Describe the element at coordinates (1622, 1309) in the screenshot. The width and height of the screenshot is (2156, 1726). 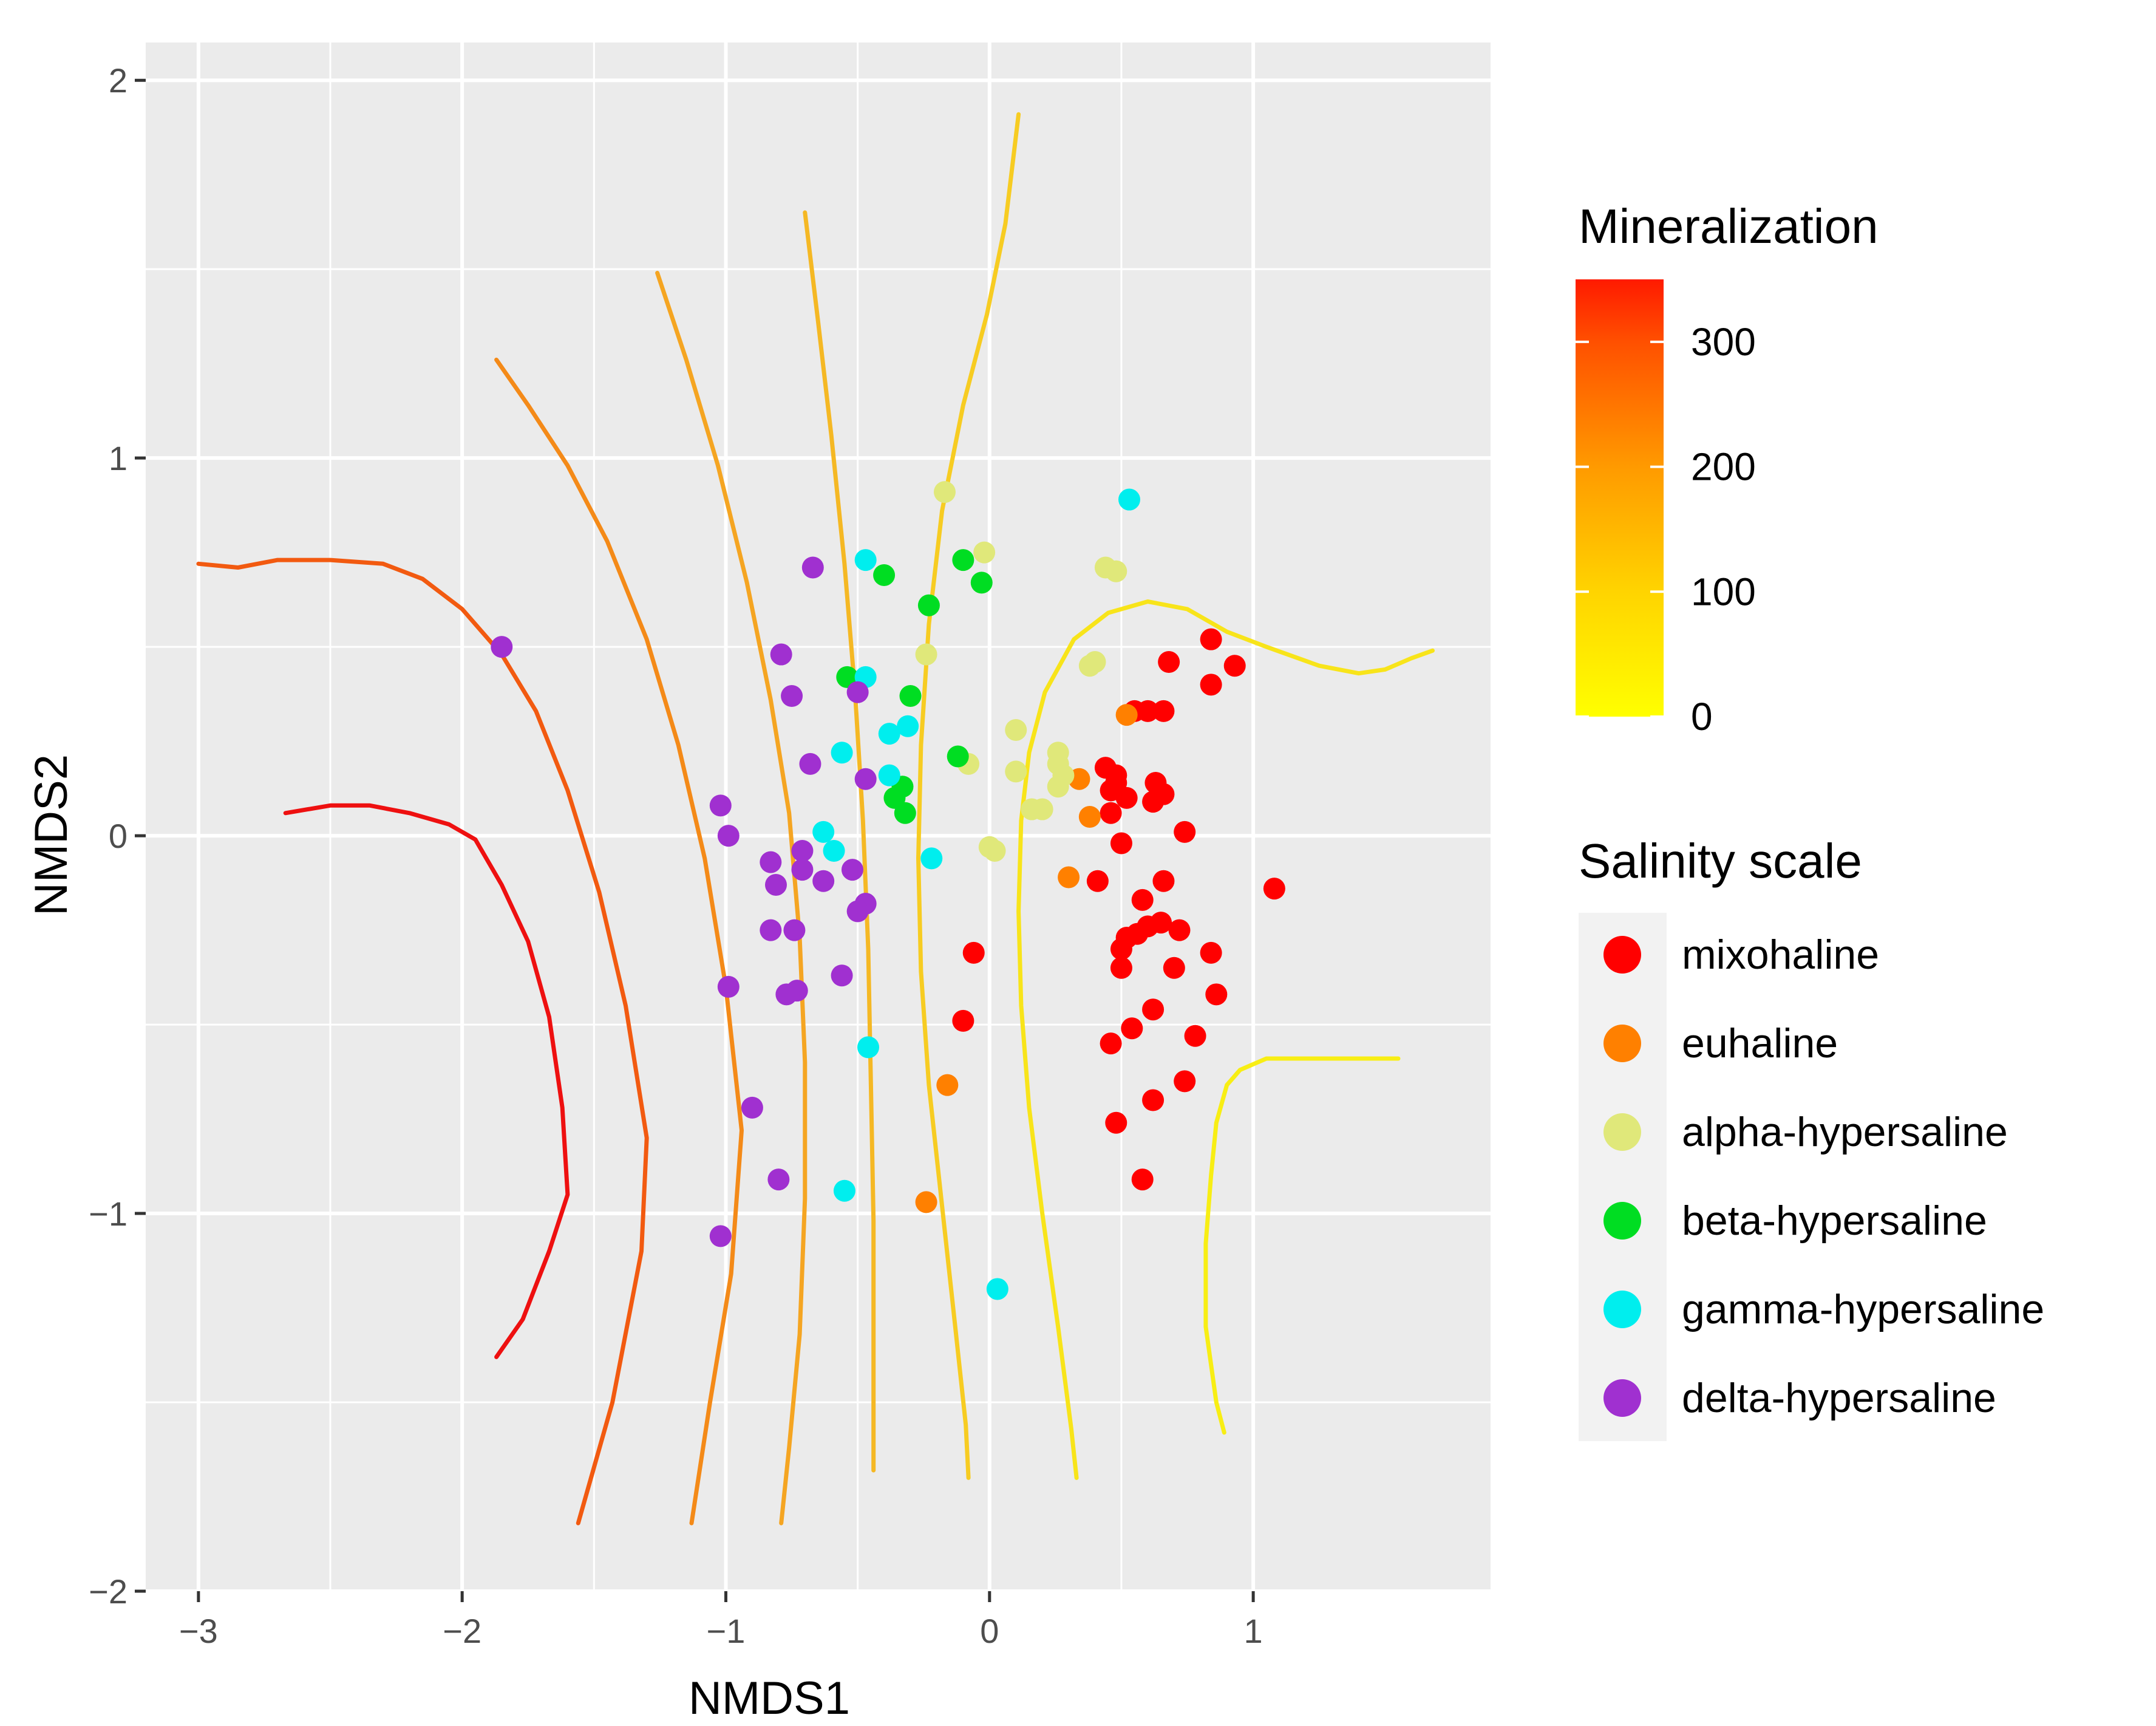
I see `legend-key-gamma` at that location.